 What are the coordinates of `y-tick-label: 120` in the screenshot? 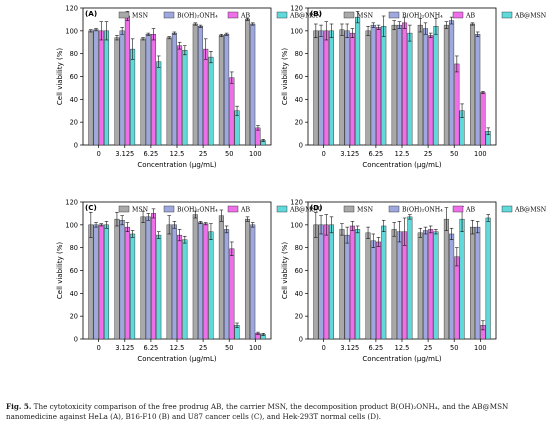 It's located at (71, 9).